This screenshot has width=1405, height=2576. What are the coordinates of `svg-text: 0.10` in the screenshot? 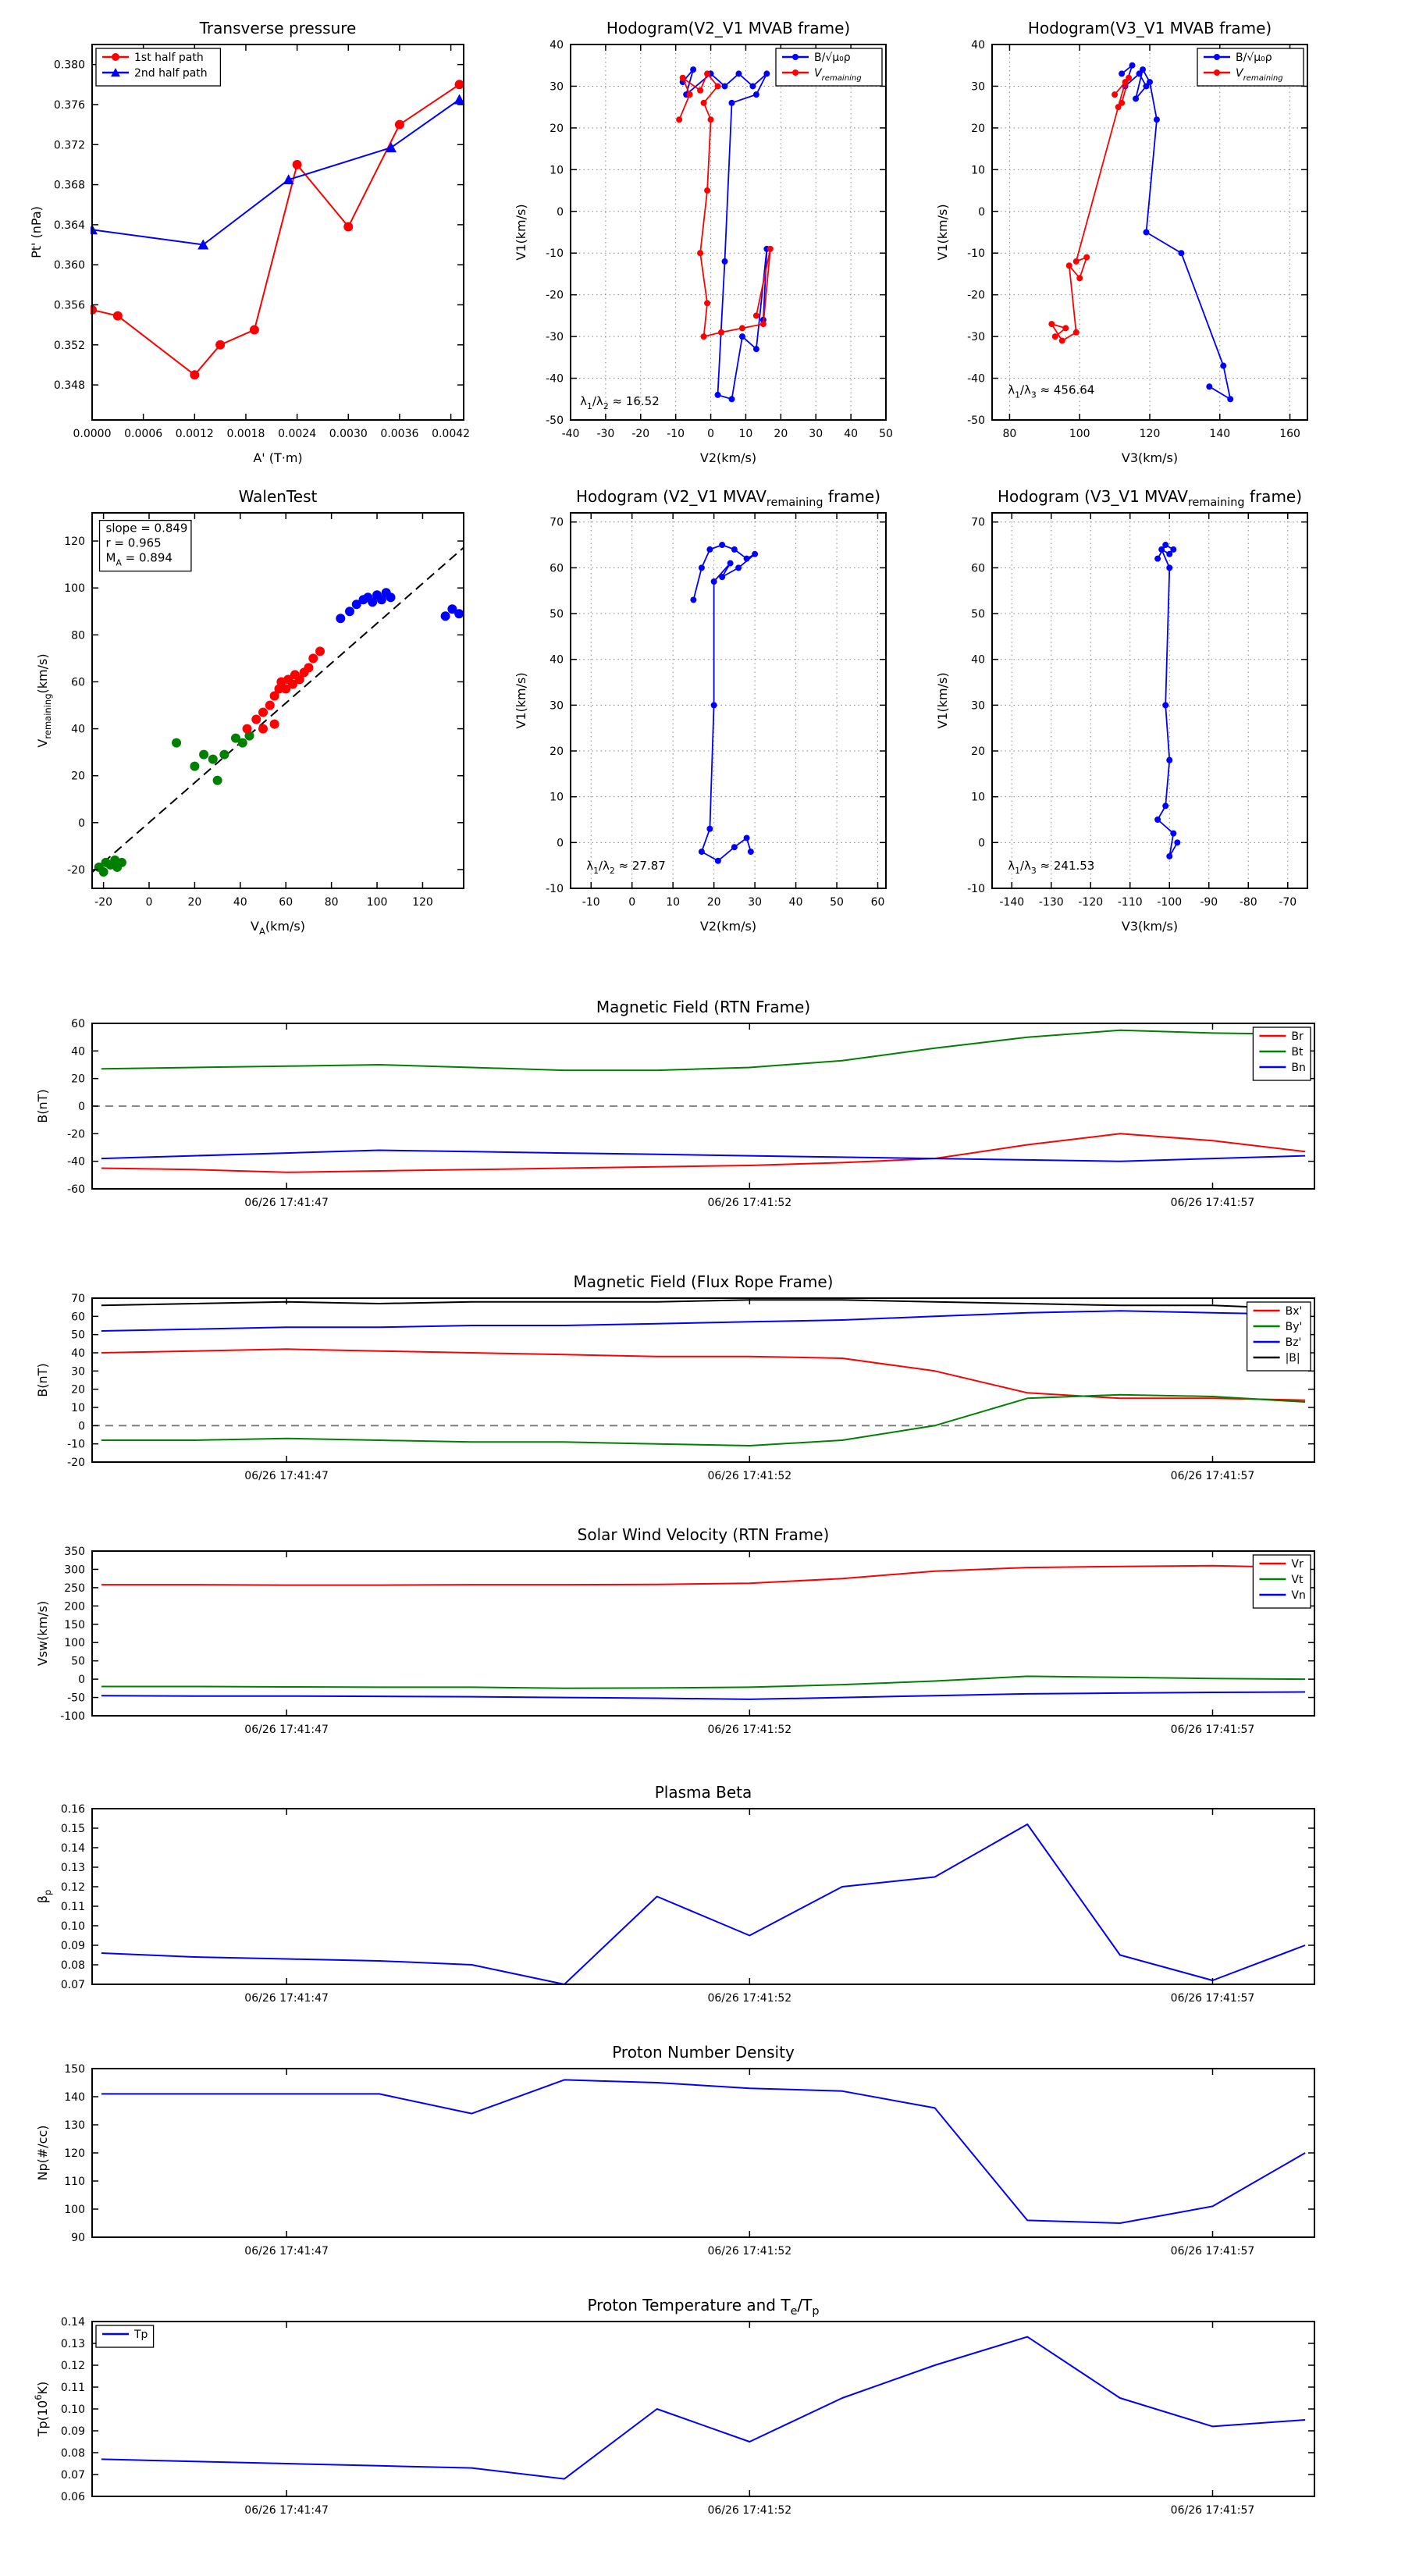 It's located at (73, 2409).